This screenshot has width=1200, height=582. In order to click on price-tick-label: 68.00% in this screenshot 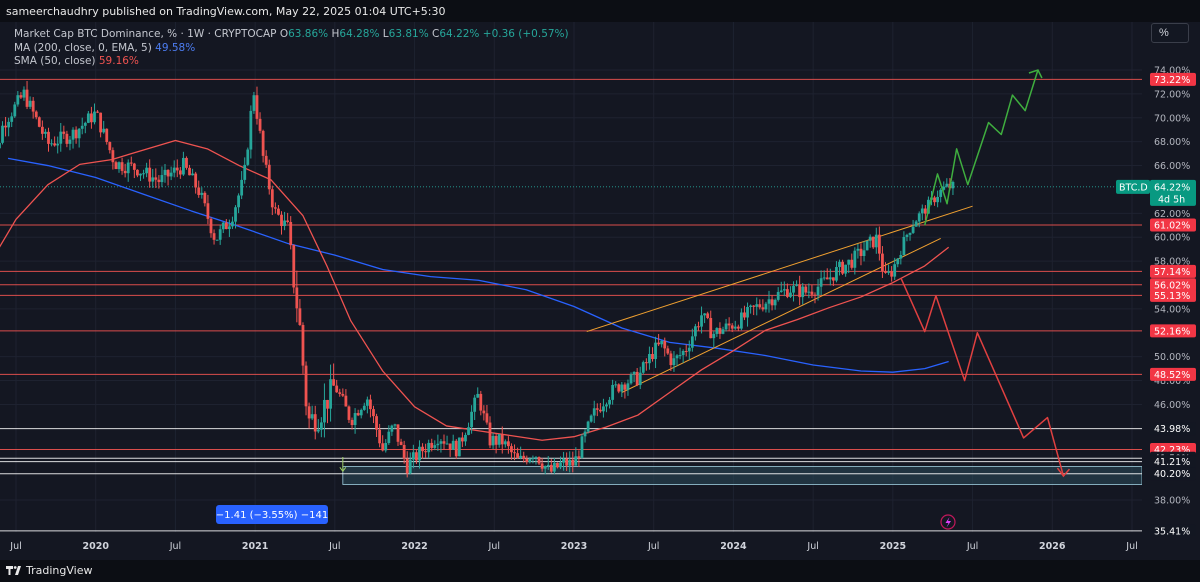, I will do `click(1172, 142)`.